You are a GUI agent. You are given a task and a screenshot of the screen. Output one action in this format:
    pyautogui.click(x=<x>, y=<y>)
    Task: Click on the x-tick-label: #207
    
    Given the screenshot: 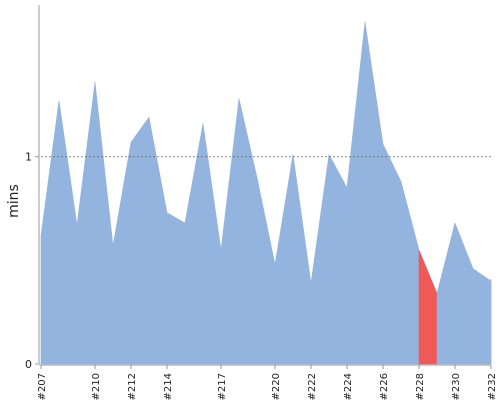 What is the action you would take?
    pyautogui.click(x=42, y=386)
    